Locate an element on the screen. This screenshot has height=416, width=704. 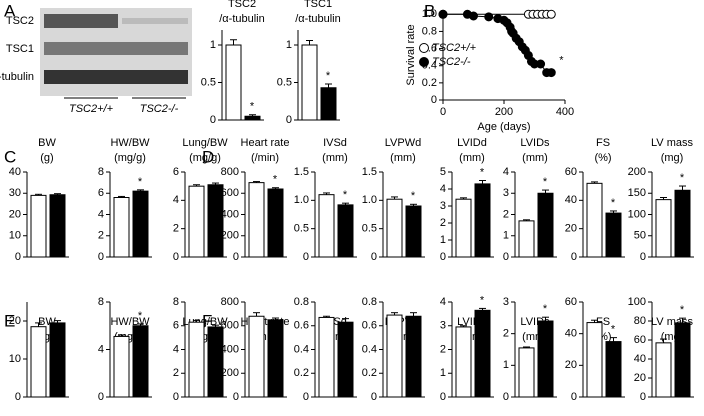
panel-label: F is located at coordinates (207, 320).